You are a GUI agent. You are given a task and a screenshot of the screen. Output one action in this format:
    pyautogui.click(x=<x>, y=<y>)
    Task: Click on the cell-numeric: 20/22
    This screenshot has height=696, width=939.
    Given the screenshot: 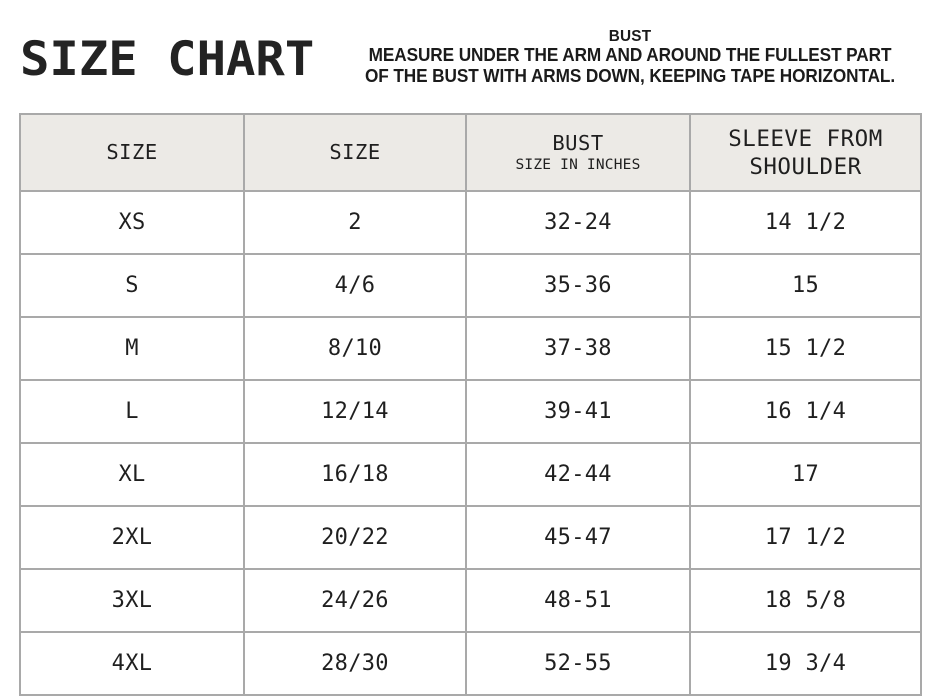 What is the action you would take?
    pyautogui.click(x=355, y=537)
    